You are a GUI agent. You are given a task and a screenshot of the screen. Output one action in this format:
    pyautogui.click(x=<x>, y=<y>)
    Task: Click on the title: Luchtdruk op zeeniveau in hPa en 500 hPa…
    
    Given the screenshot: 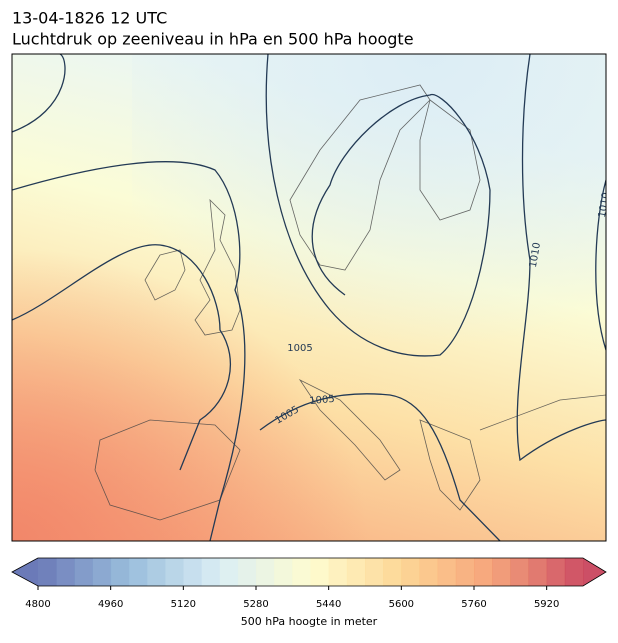 What is the action you would take?
    pyautogui.click(x=213, y=39)
    